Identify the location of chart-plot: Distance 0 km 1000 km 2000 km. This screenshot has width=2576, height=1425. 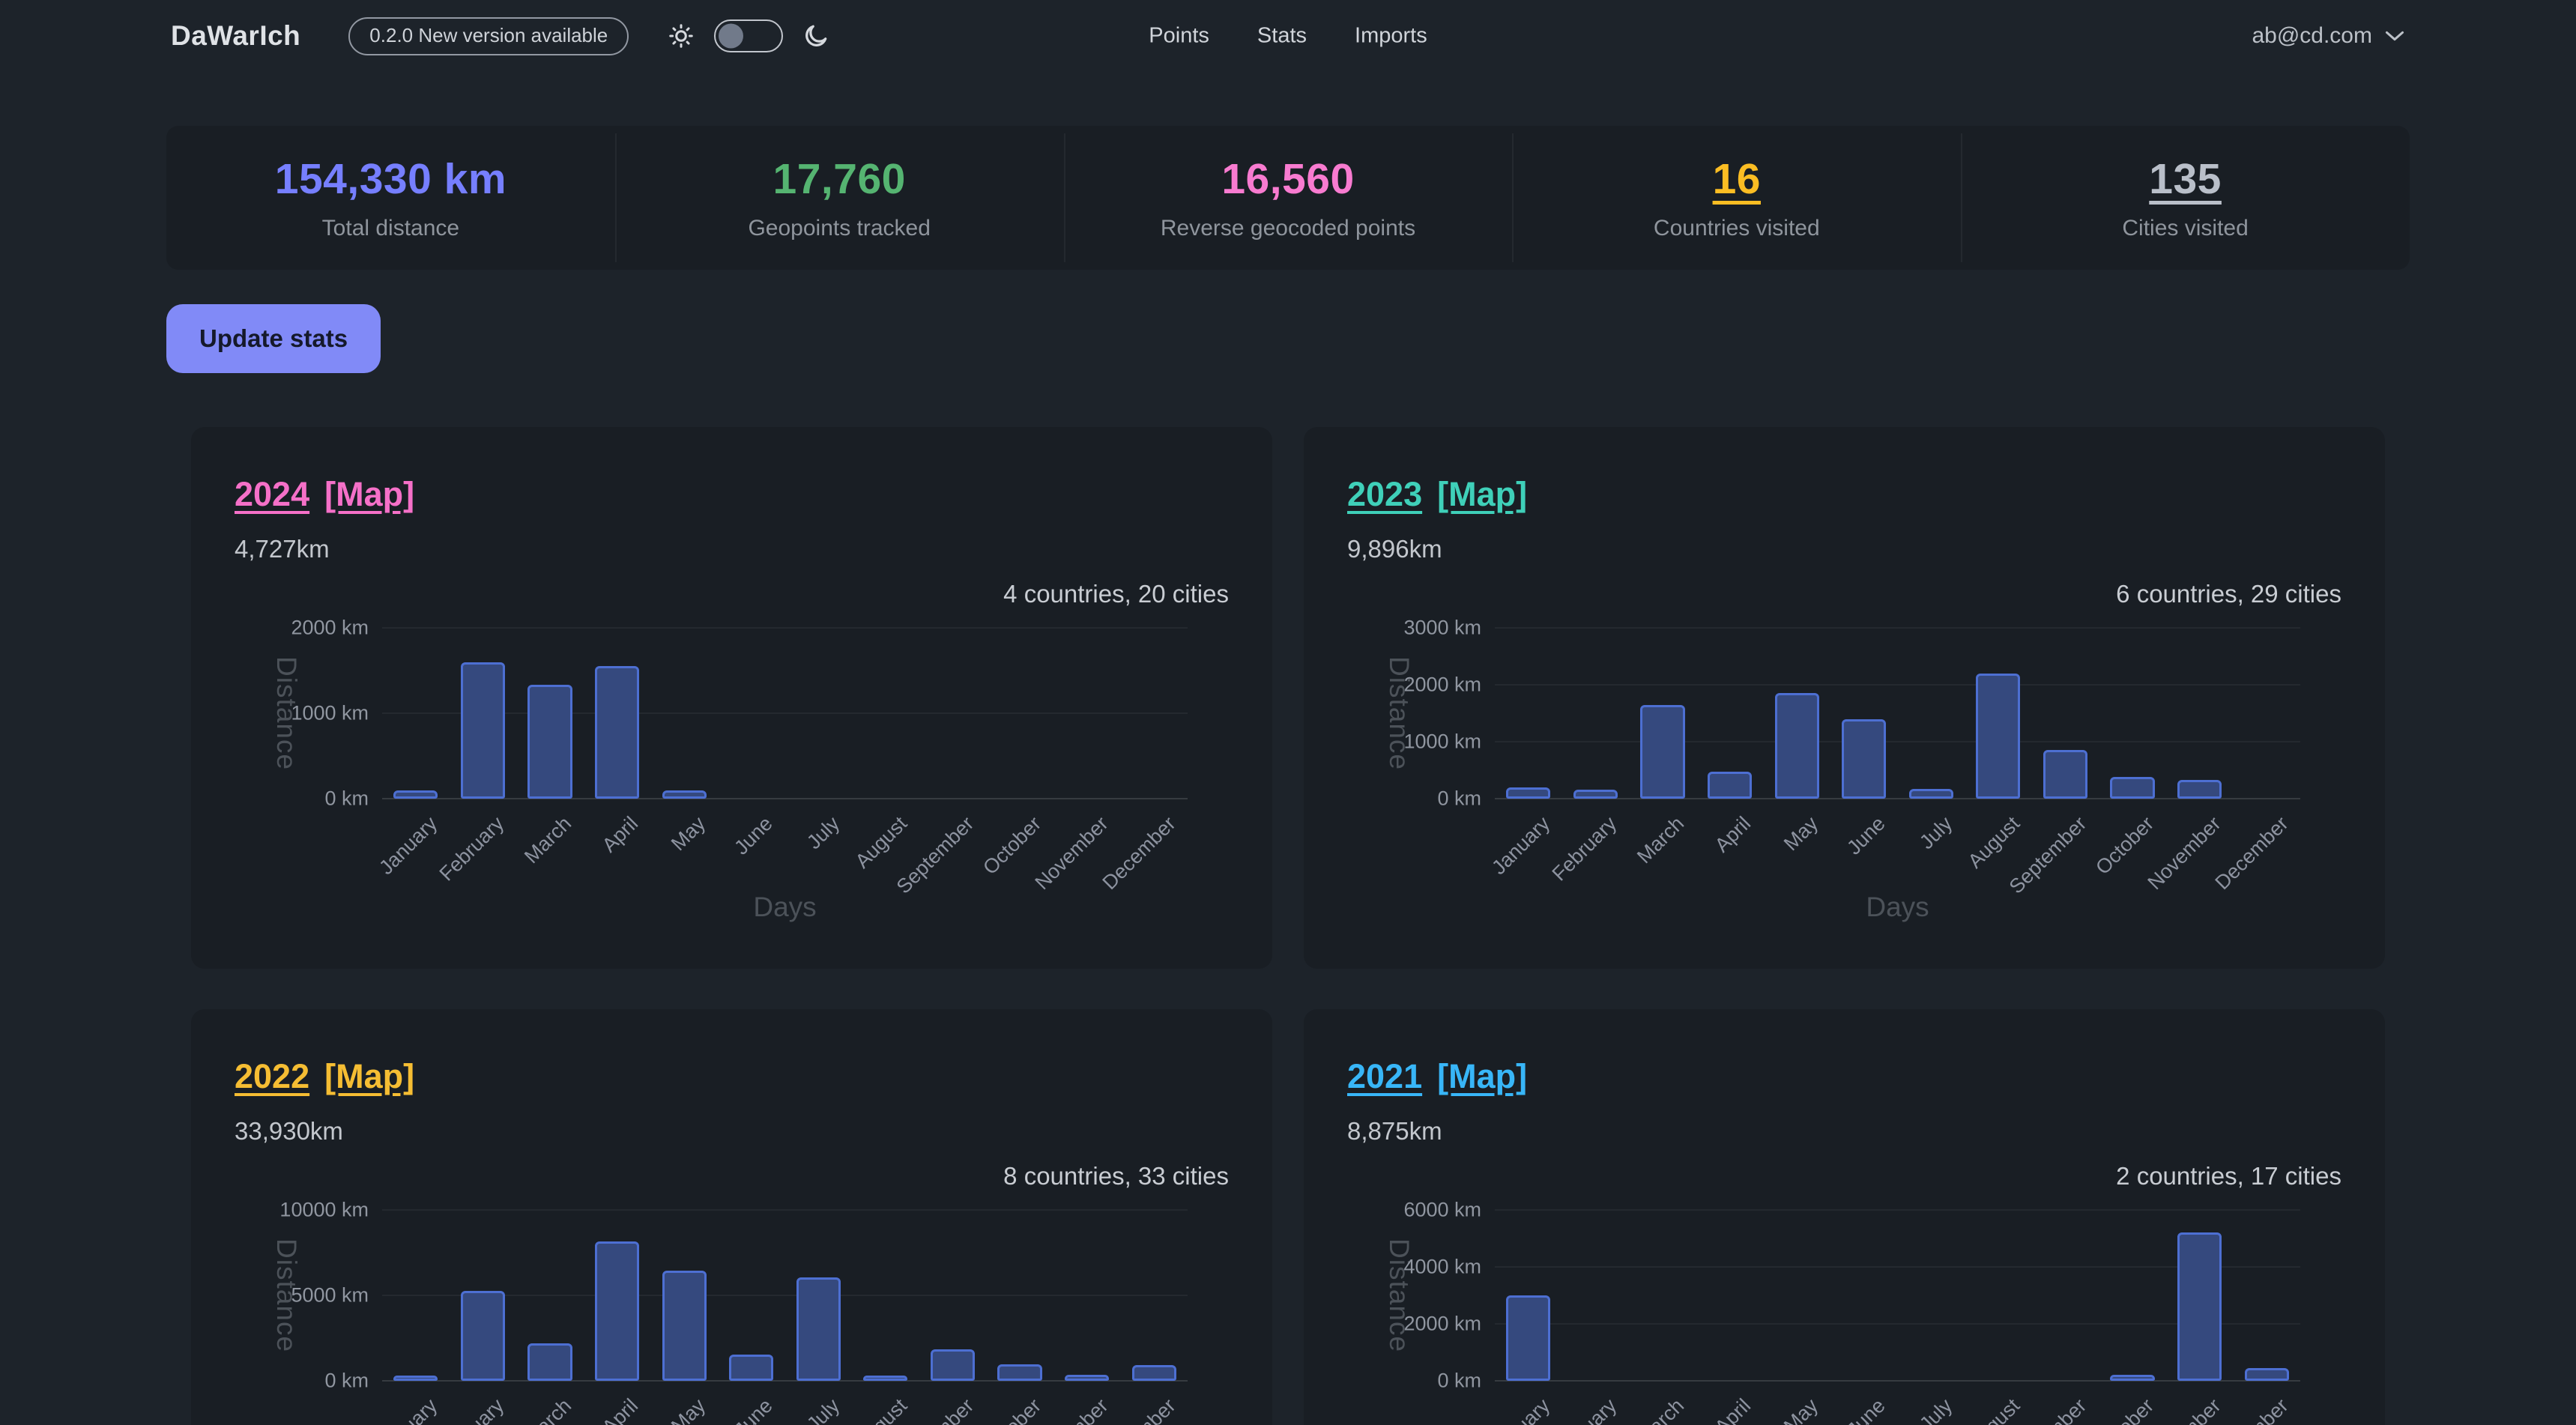
(729, 713).